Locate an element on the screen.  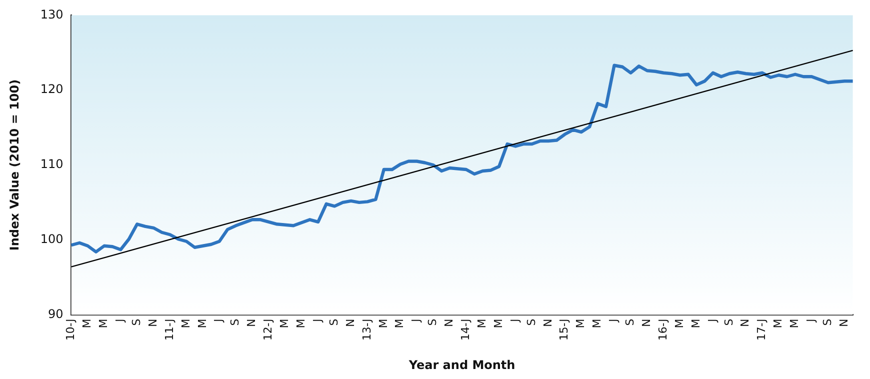
x-tick-label: 10-J is located at coordinates (71, 329).